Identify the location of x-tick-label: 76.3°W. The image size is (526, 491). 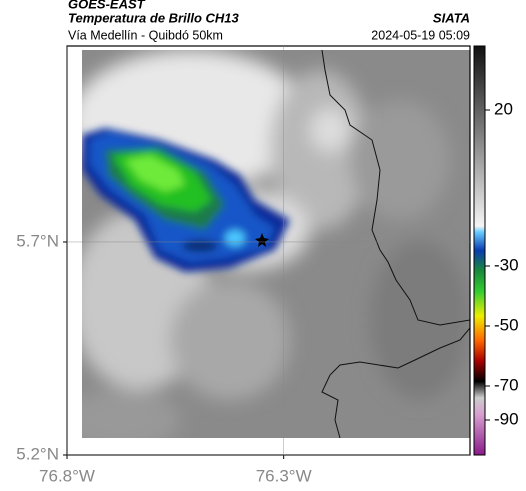
(284, 475).